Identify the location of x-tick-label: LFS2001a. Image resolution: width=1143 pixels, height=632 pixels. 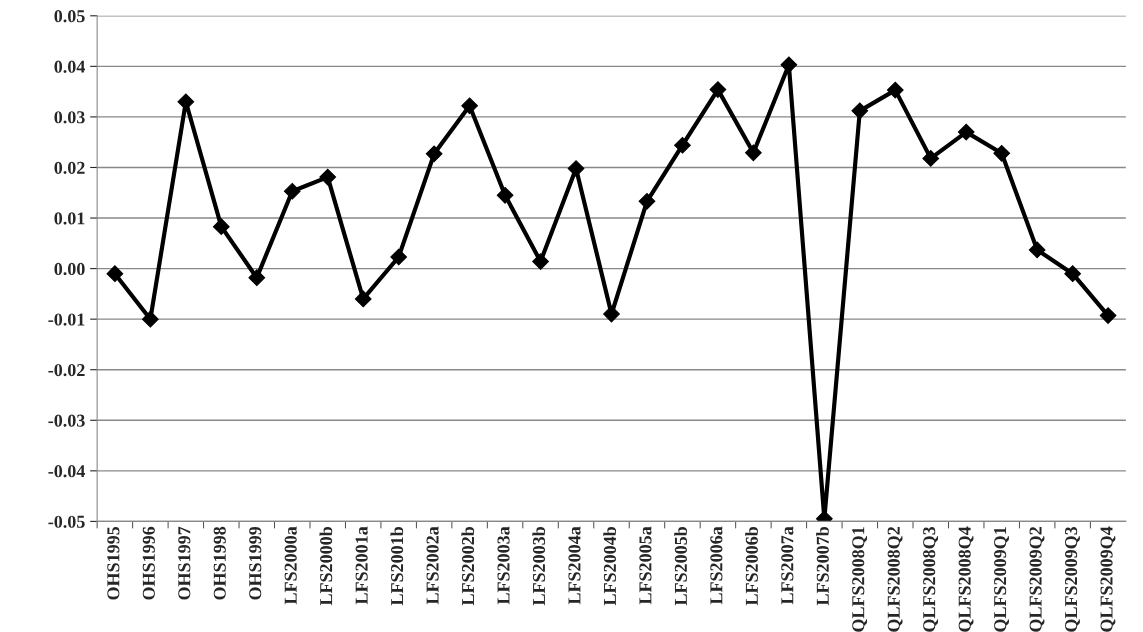
(361, 565).